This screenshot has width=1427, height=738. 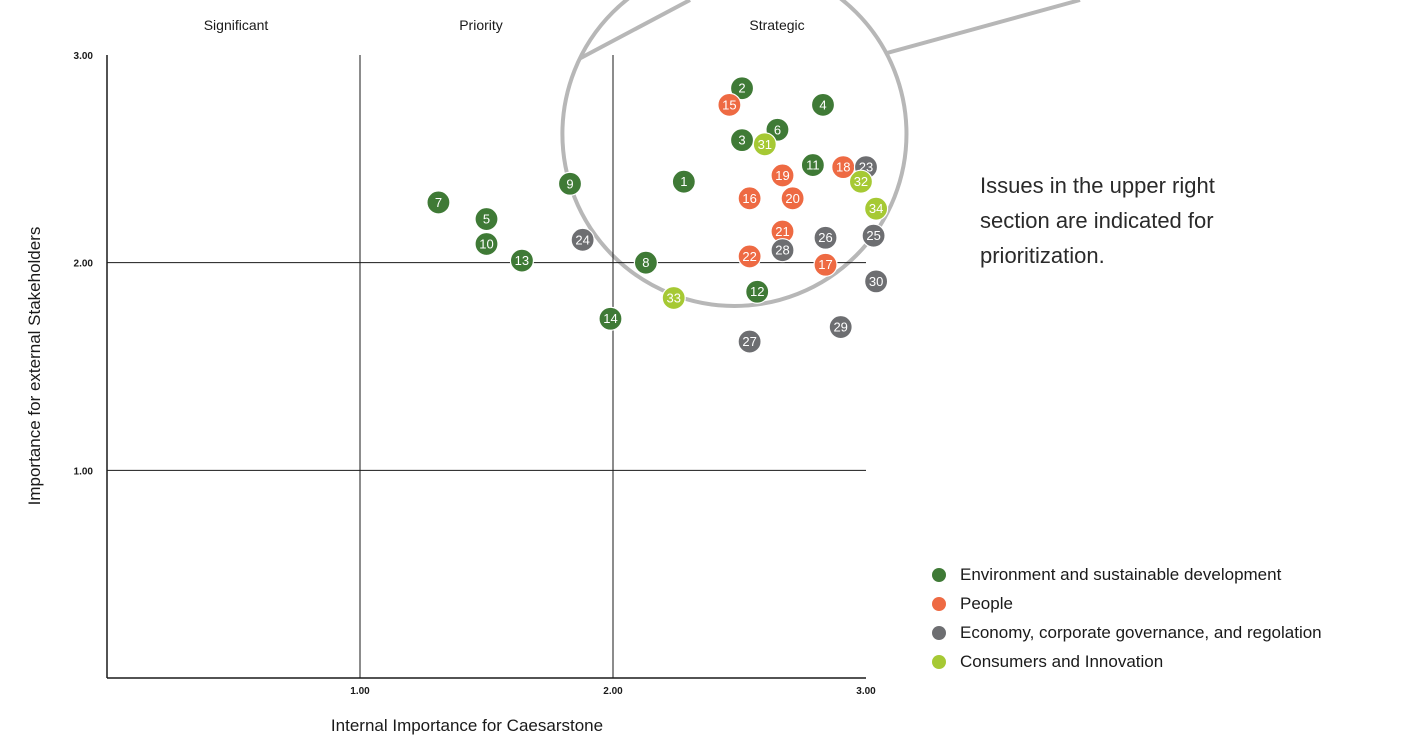 I want to click on data-point-28: 28, so click(x=782, y=250).